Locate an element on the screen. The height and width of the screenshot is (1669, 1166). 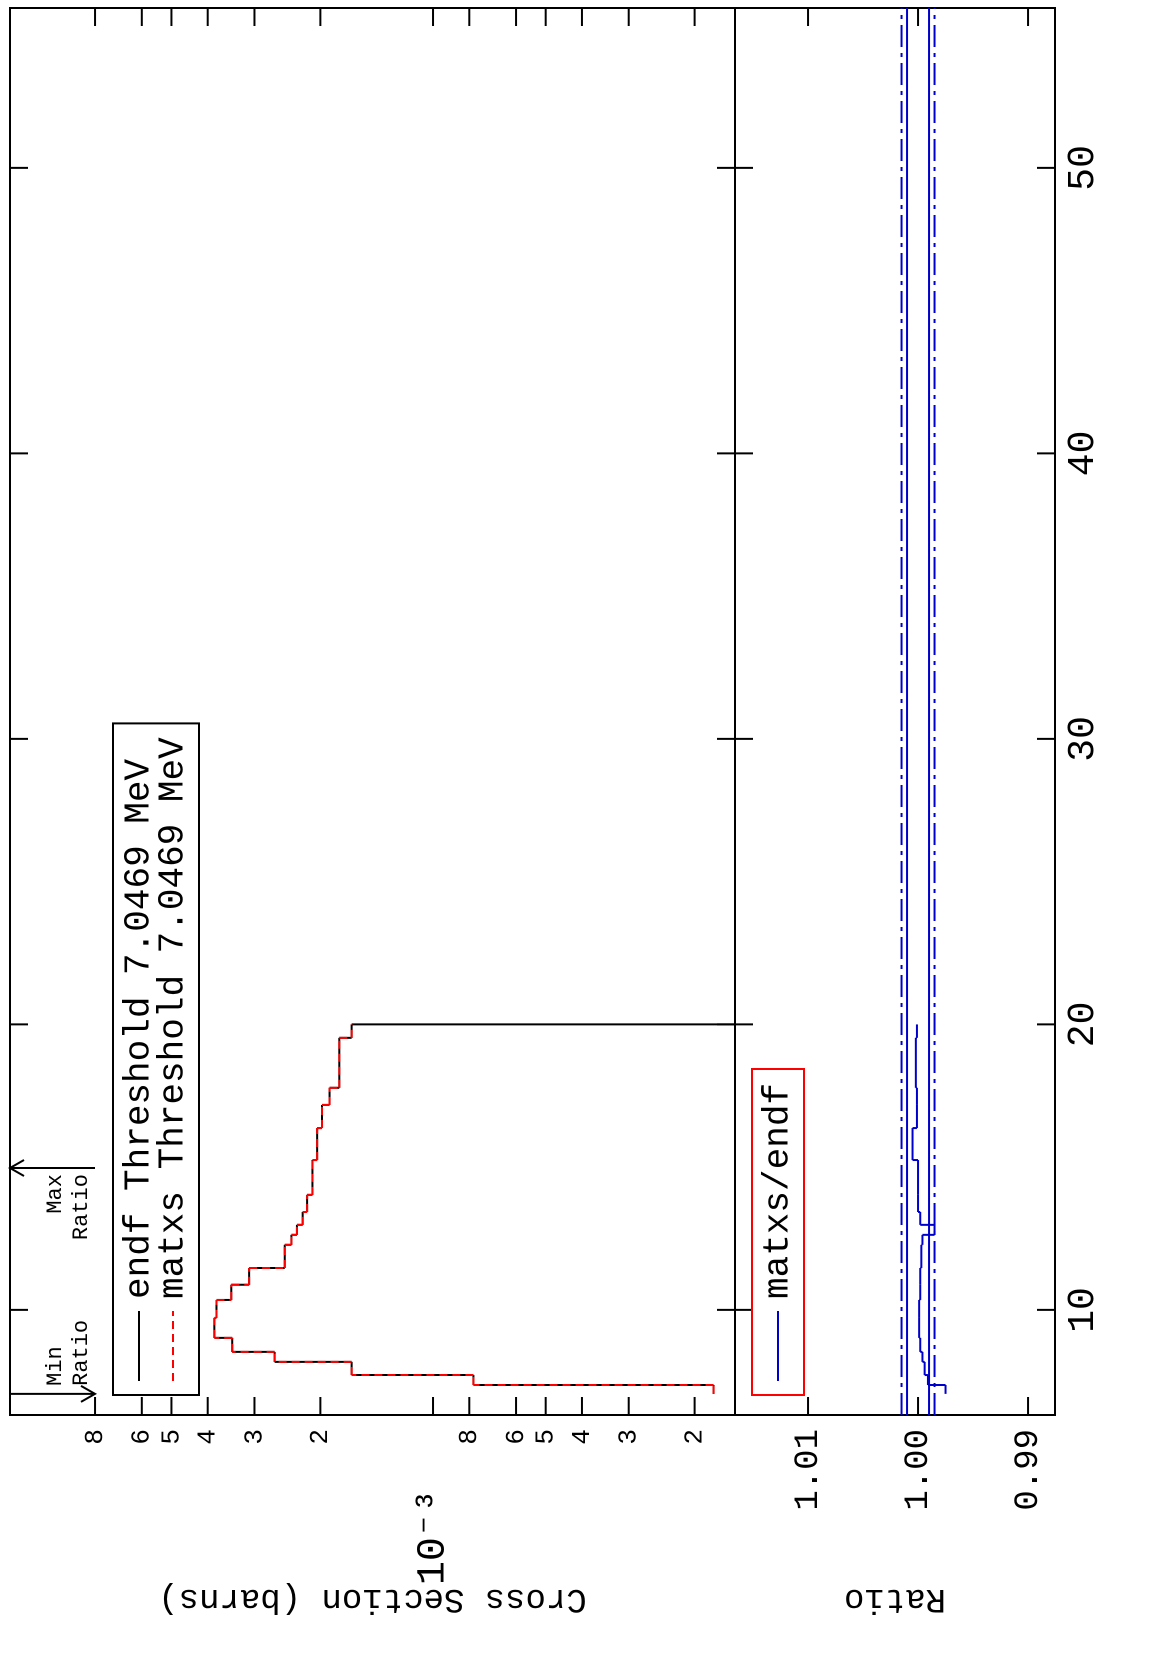
x-tick-label: 40 is located at coordinates (1083, 454).